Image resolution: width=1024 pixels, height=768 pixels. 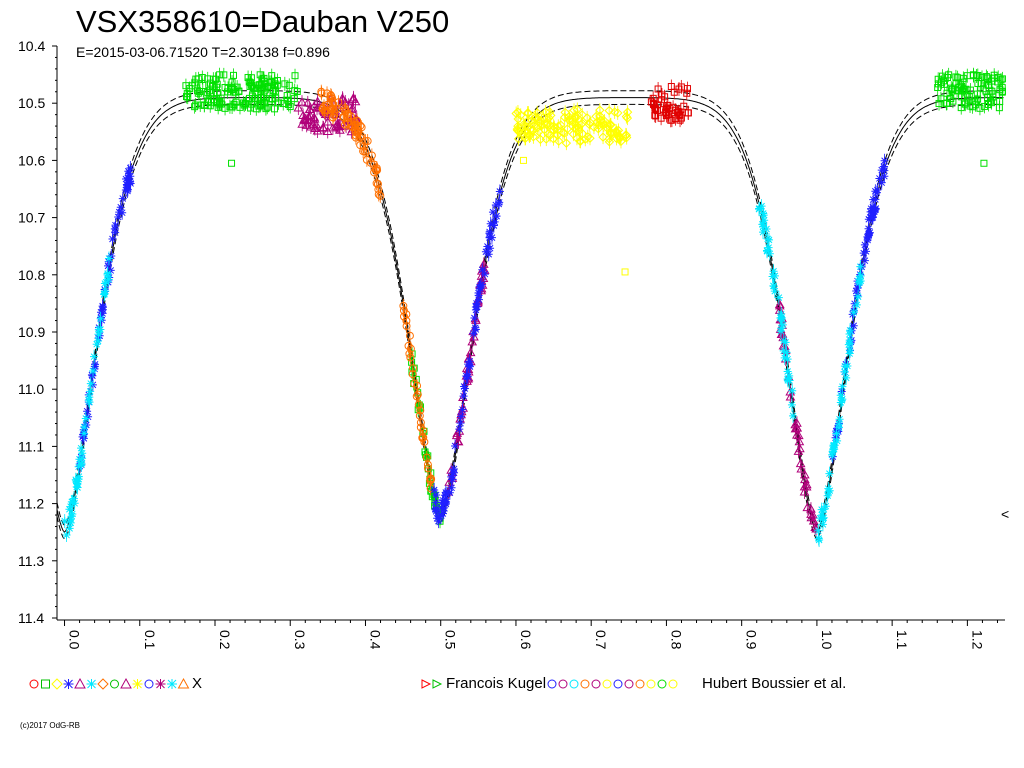 What do you see at coordinates (75, 640) in the screenshot?
I see `x-tick-label: 0.0` at bounding box center [75, 640].